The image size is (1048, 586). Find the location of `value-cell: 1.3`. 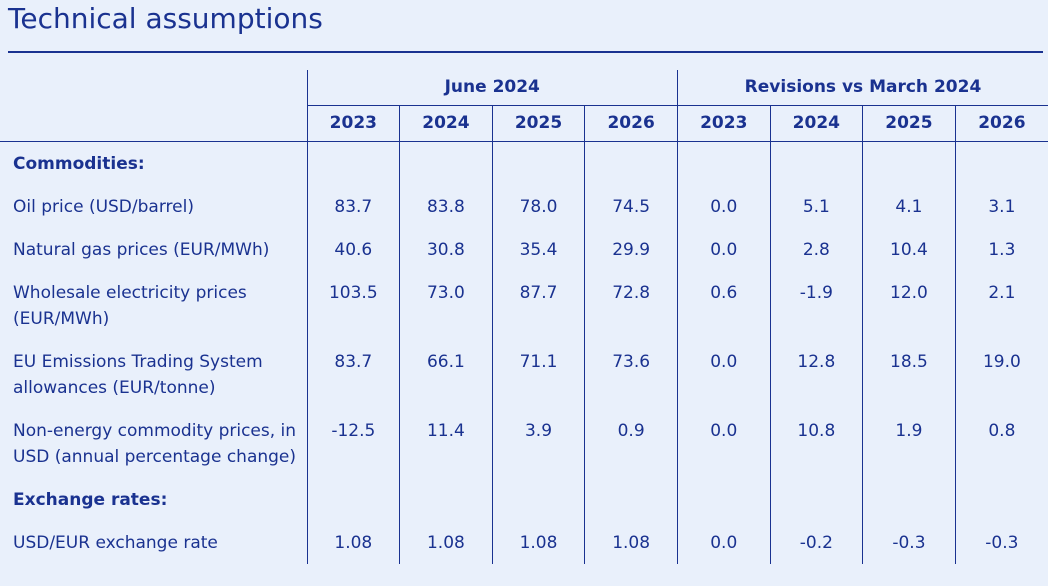

value-cell: 1.3 is located at coordinates (1001, 249).